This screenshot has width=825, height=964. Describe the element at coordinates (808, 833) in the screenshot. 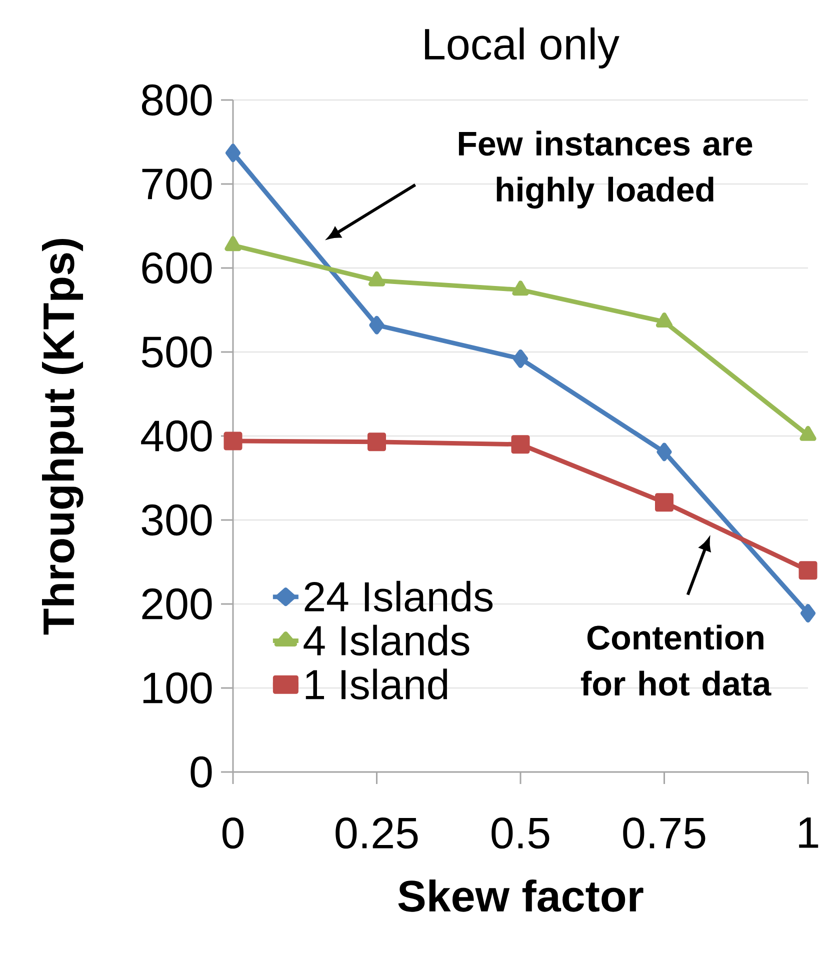

I see `x-tick-label: 1` at that location.